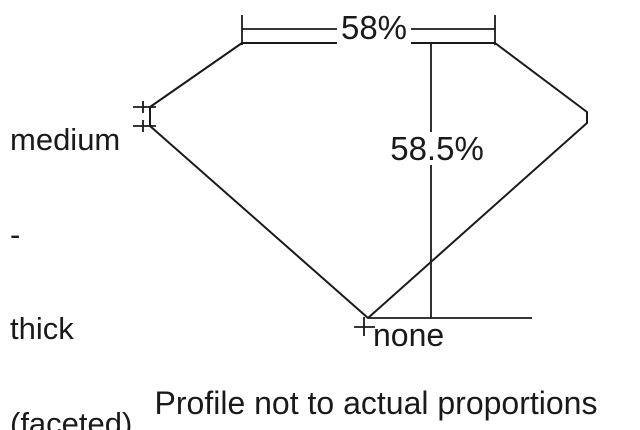 This screenshot has width=640, height=430. I want to click on girdle-label-line-1: medium, so click(65, 139).